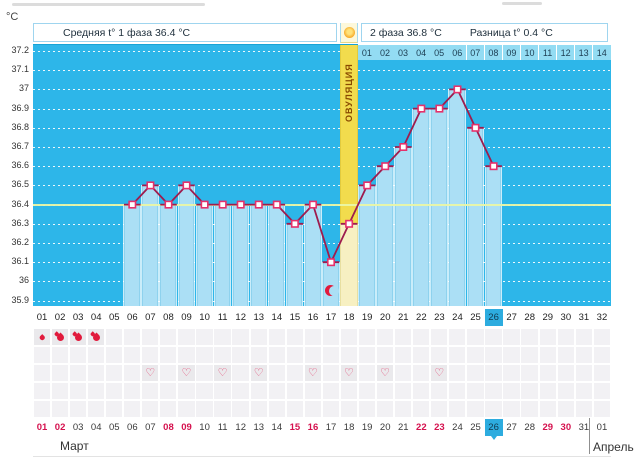 This screenshot has height=463, width=640. Describe the element at coordinates (584, 317) in the screenshot. I see `cycle-day-cell: 31` at that location.